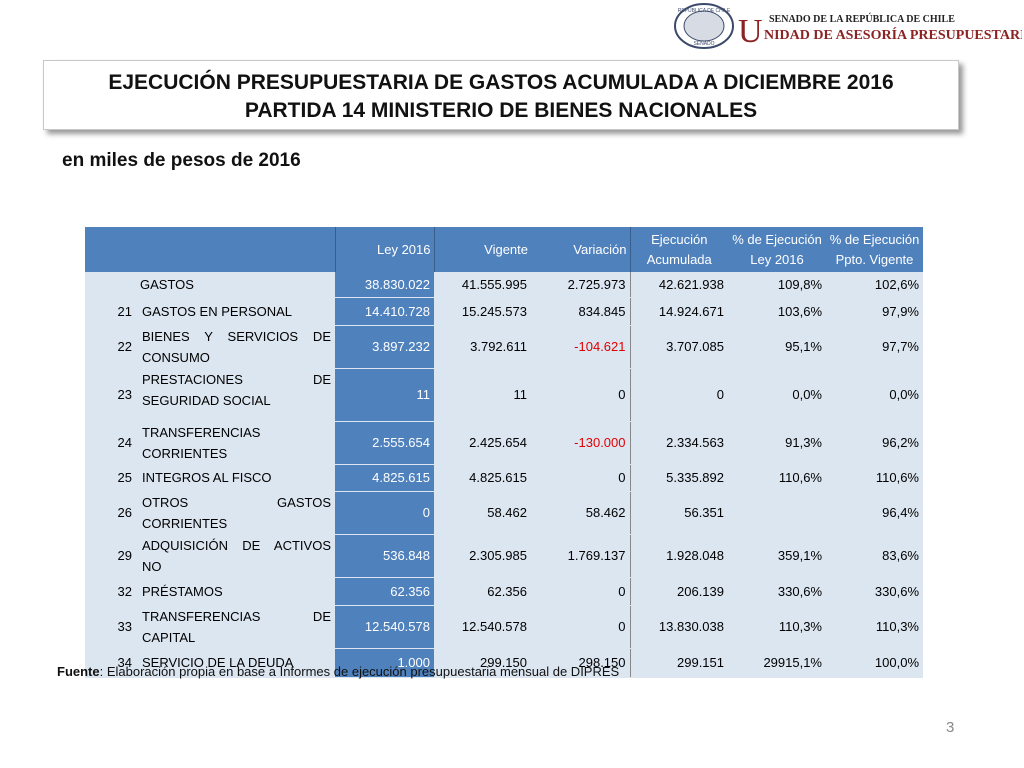 Image resolution: width=1024 pixels, height=768 pixels. Describe the element at coordinates (874, 556) in the screenshot. I see `value-cell: 83,6%` at that location.